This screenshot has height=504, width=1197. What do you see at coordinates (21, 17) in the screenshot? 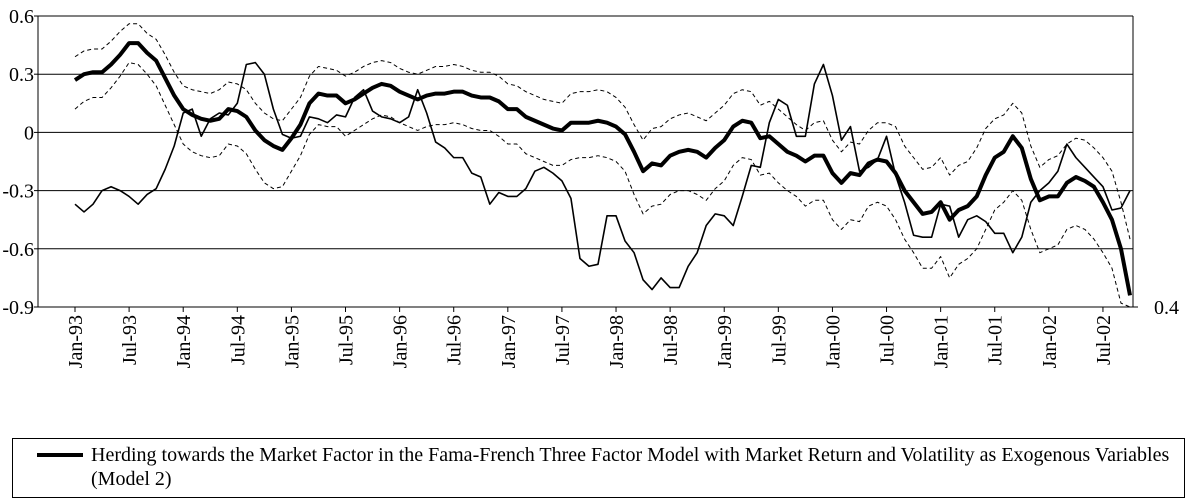
I see `y-tick-label: 0.6` at bounding box center [21, 17].